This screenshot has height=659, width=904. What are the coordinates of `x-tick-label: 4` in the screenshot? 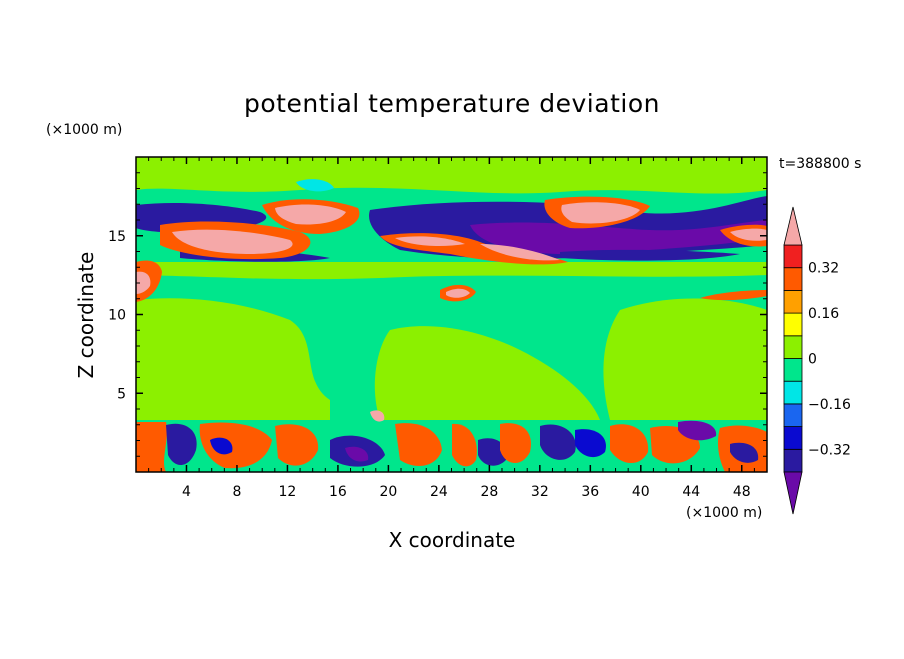 It's located at (186, 492).